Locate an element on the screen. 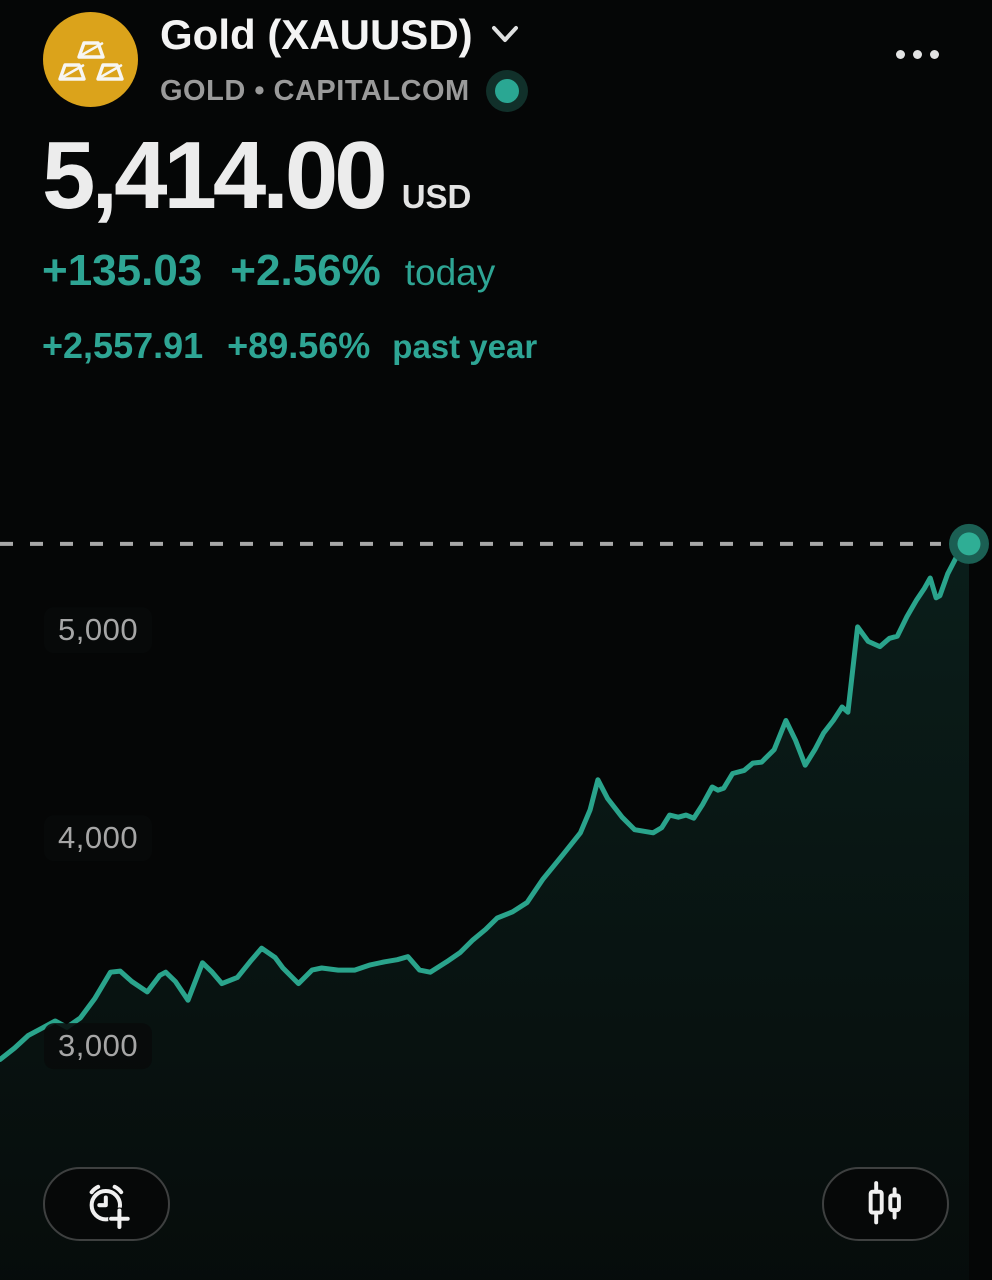 Image resolution: width=992 pixels, height=1280 pixels. more-options-button is located at coordinates (917, 54).